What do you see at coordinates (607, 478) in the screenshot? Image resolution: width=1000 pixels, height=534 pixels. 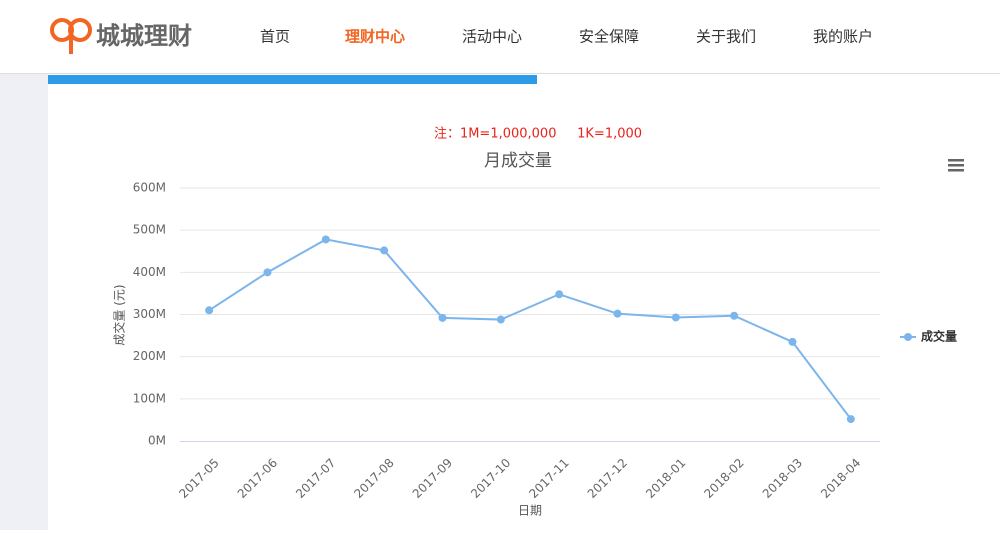 I see `x-tick-label: 2017-12` at bounding box center [607, 478].